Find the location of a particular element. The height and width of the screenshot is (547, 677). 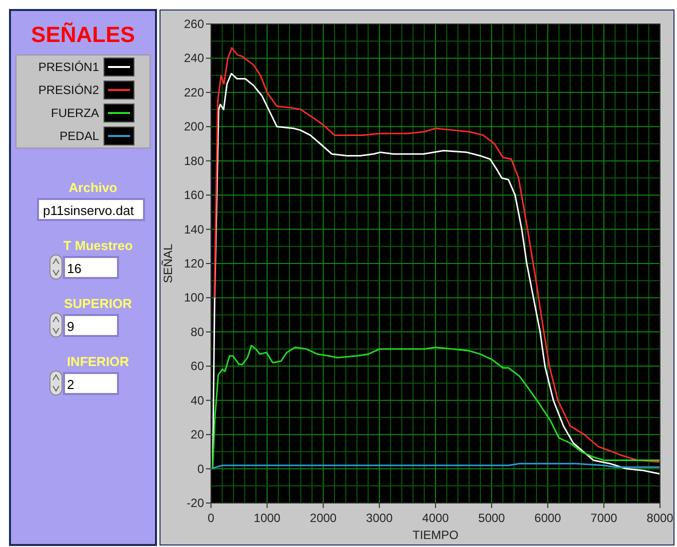

y-tick-label: 80 is located at coordinates (197, 331).